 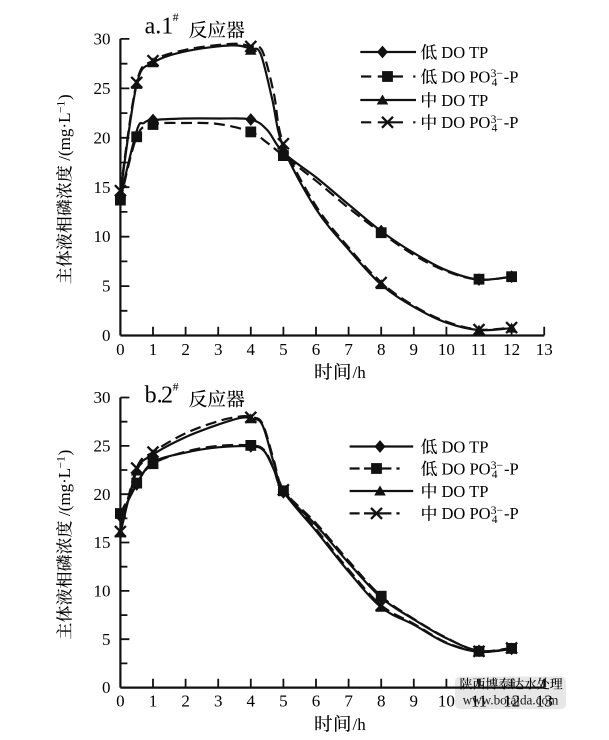 What do you see at coordinates (154, 396) in the screenshot?
I see `svg-text: b.` at bounding box center [154, 396].